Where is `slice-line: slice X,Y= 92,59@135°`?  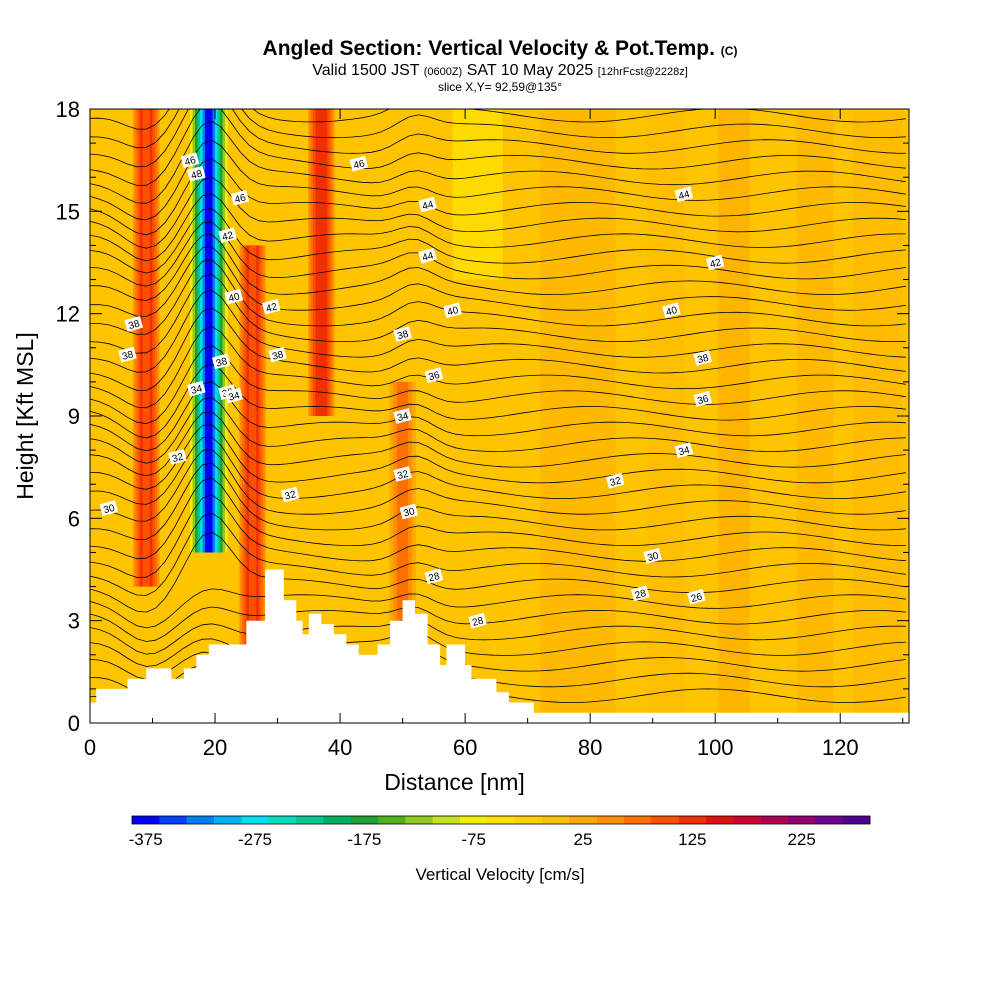 slice-line: slice X,Y= 92,59@135° is located at coordinates (500, 87).